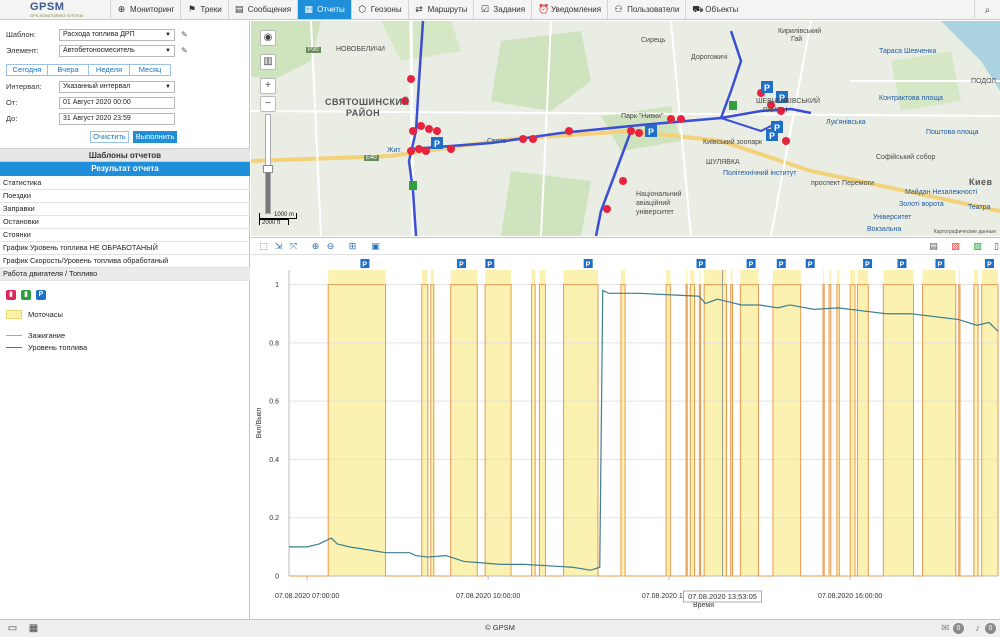 Image resolution: width=1000 pixels, height=637 pixels. What do you see at coordinates (117, 34) in the screenshot?
I see `template-select: Расхода топлива ДРП ▼` at bounding box center [117, 34].